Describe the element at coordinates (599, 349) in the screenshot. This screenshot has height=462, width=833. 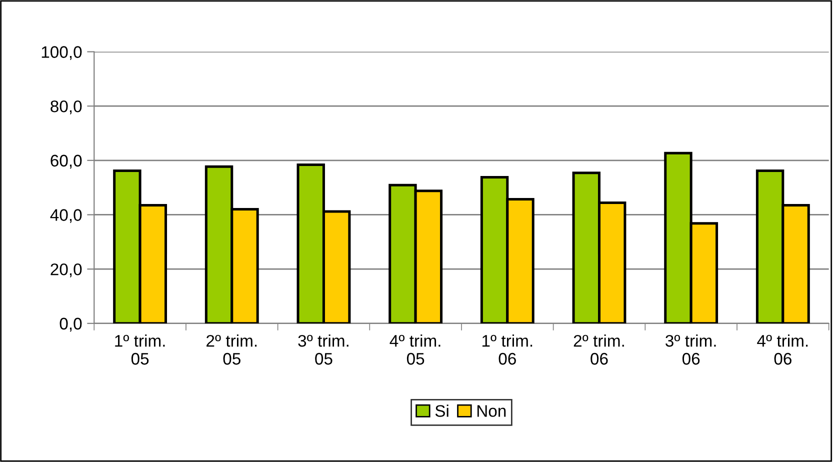
I see `x-tick-label: 2º trim. 06` at that location.